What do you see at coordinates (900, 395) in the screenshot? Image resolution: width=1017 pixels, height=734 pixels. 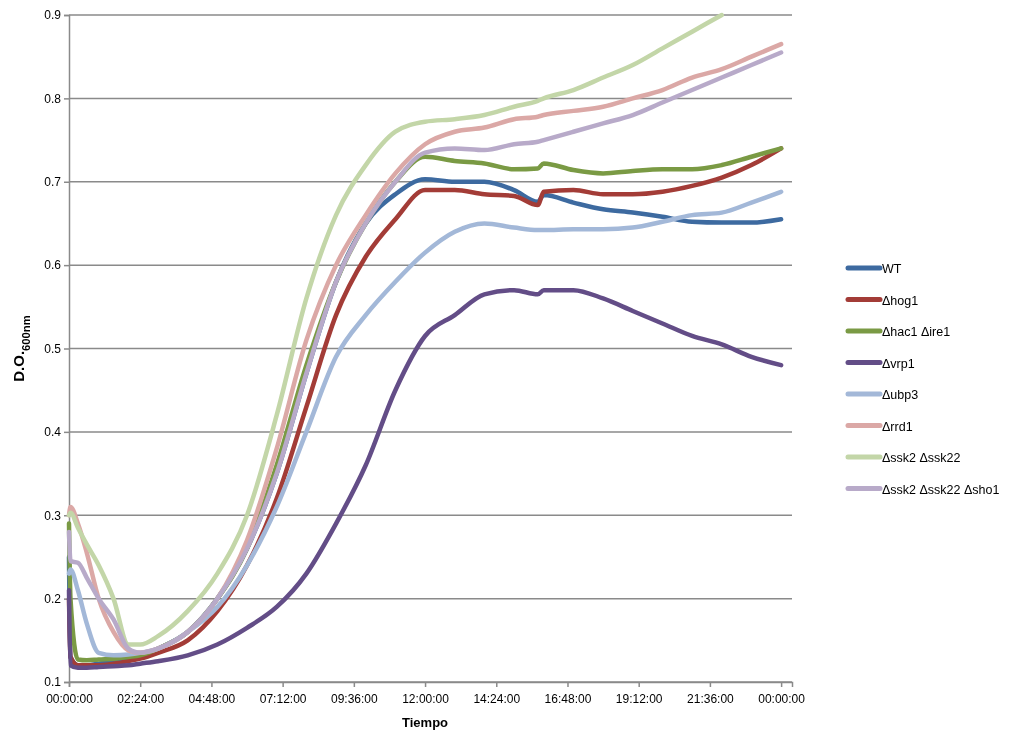 I see `legend-label: Δubp3` at bounding box center [900, 395].